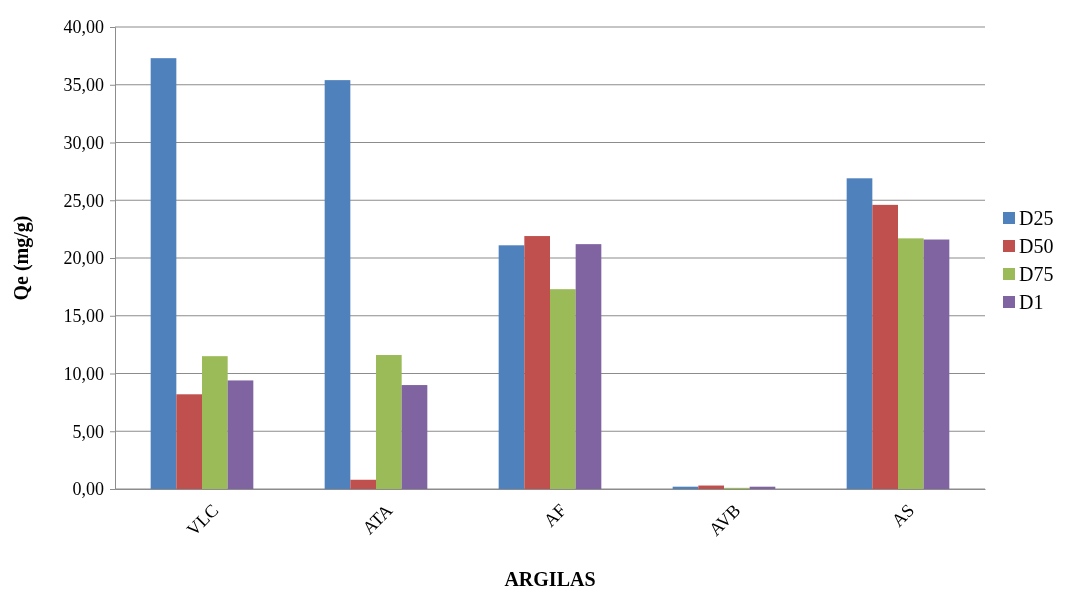 The height and width of the screenshot is (592, 1081). Describe the element at coordinates (83, 85) in the screenshot. I see `y-tick-label: 35,00` at that location.